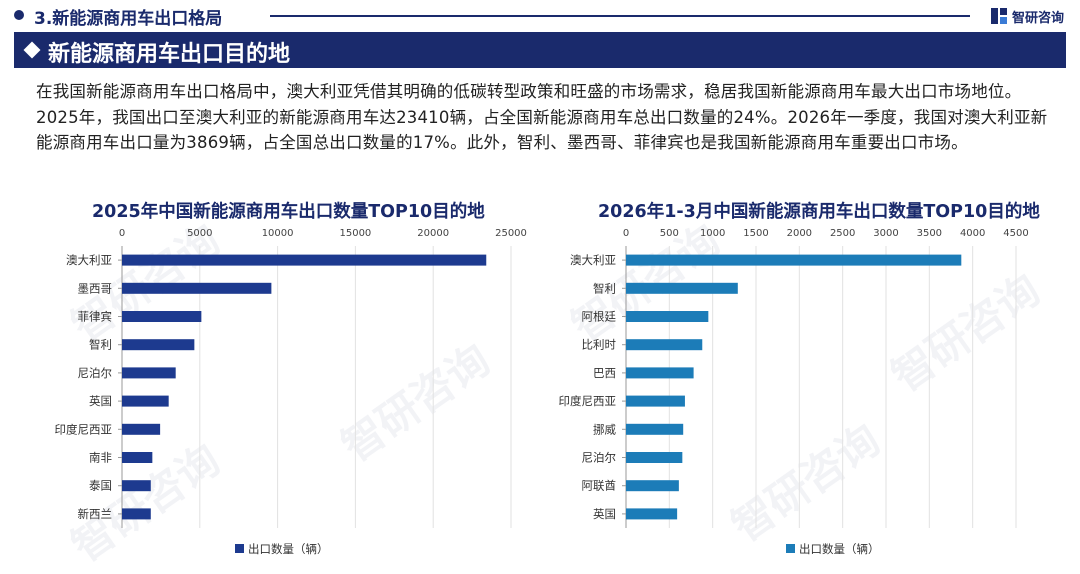  What do you see at coordinates (1038, 18) in the screenshot?
I see `logo-text: 智研咨询` at bounding box center [1038, 18].